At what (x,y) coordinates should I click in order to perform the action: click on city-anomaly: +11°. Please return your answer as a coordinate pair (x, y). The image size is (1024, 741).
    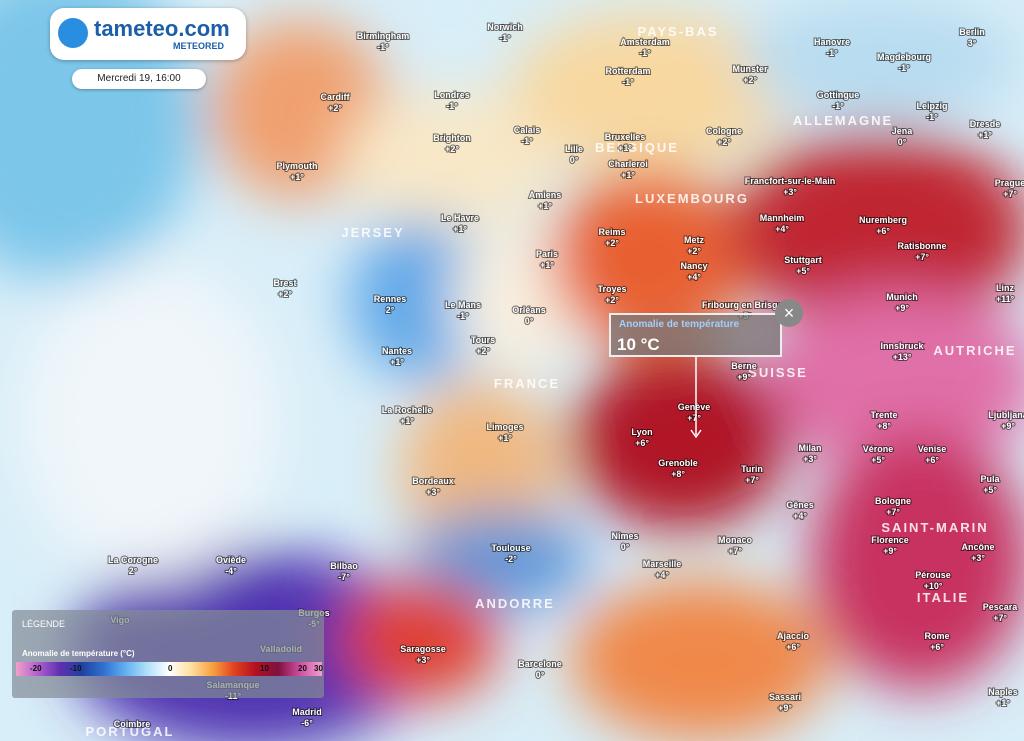
    Looking at the image, I should click on (1005, 299).